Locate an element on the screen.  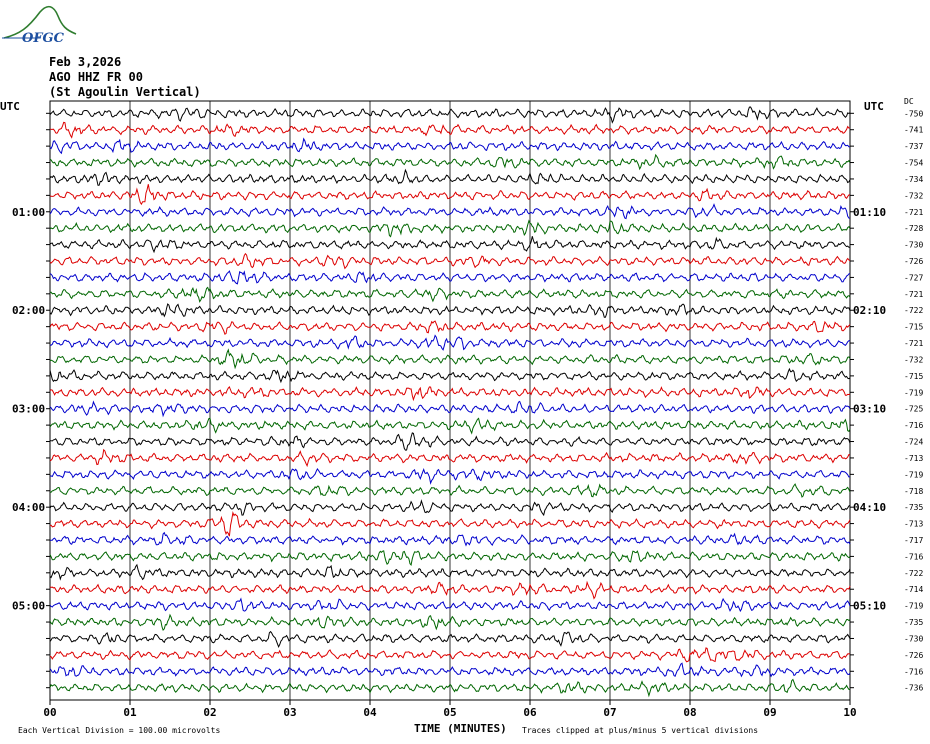
left-time-label: 02:00 is located at coordinates (28, 310).